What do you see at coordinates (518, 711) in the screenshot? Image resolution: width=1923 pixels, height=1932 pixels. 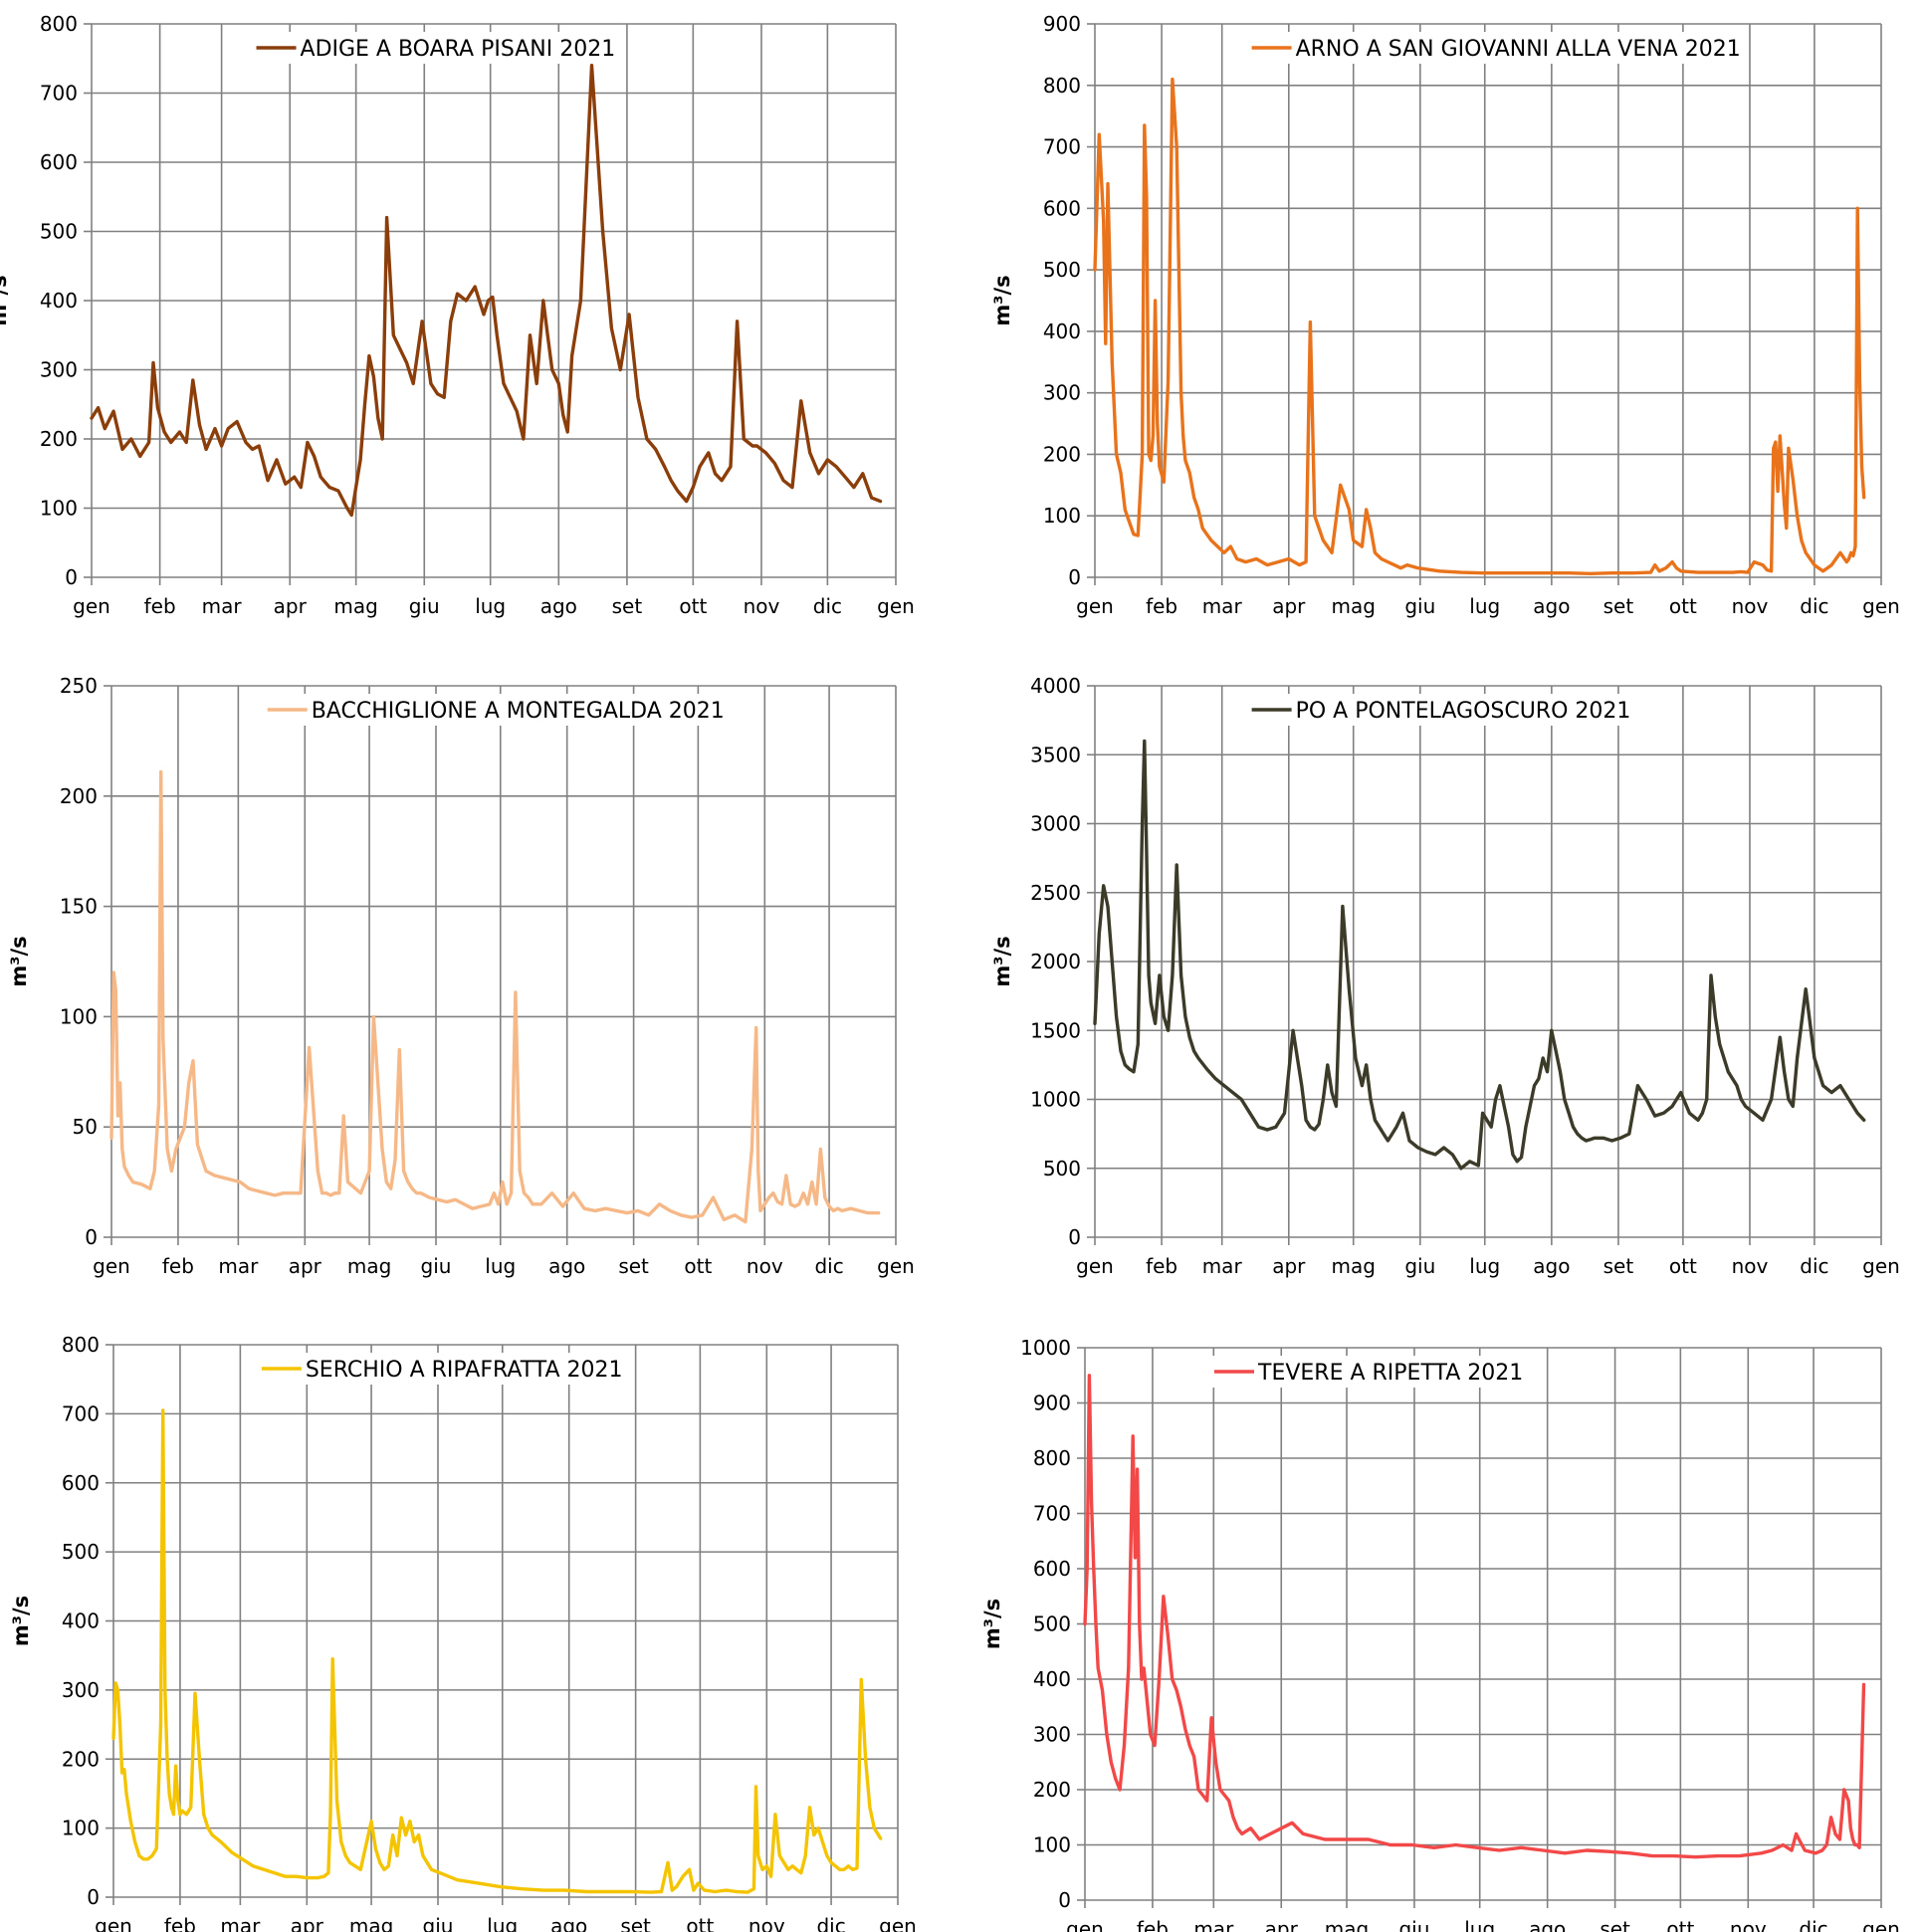 I see `legend-label: BACCHIGLIONE A MONTEGALDA 2021` at bounding box center [518, 711].